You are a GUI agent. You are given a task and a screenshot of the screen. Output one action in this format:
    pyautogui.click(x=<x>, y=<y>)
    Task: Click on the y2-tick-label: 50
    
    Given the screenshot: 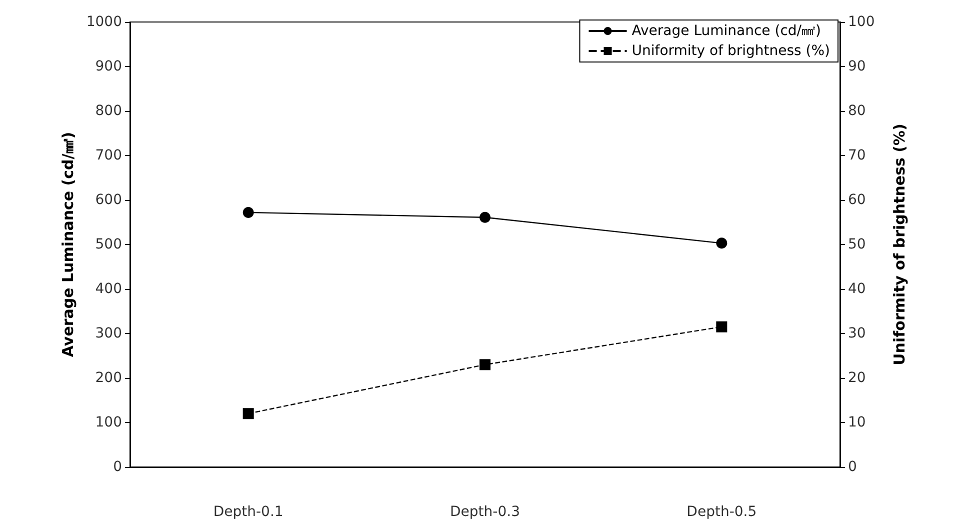 What is the action you would take?
    pyautogui.click(x=857, y=244)
    